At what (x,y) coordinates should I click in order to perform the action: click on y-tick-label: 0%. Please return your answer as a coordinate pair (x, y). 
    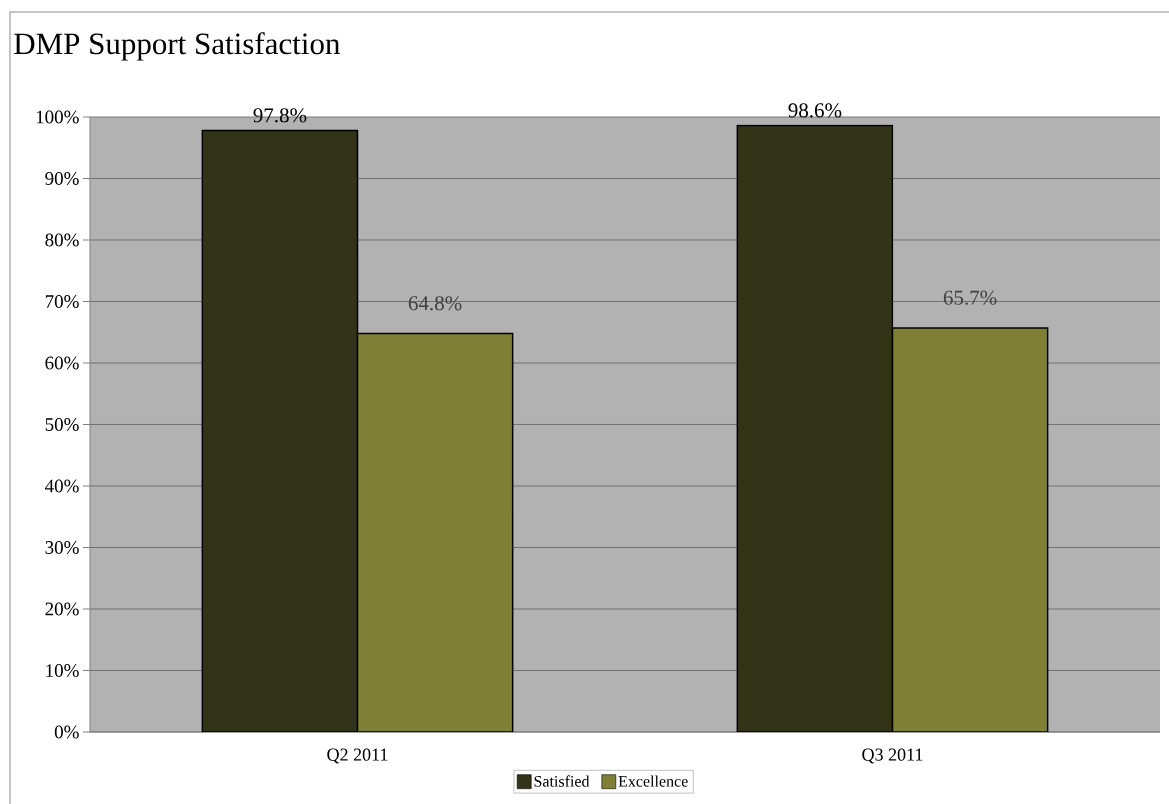
    Looking at the image, I should click on (66, 732).